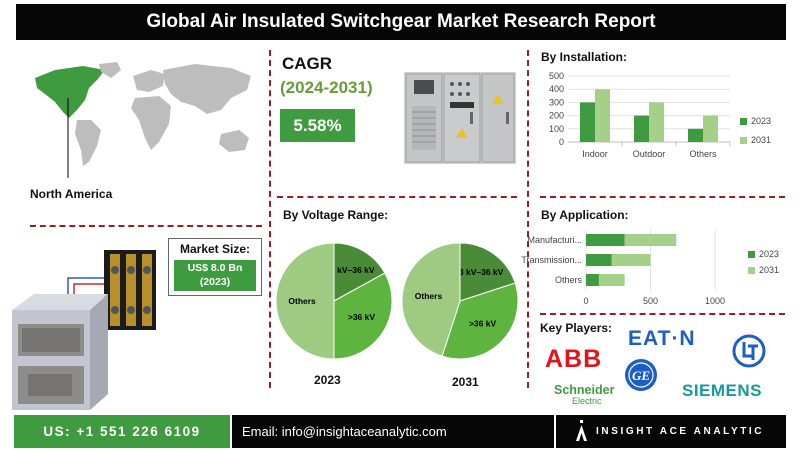  I want to click on market-size-title: Market Size:, so click(215, 249).